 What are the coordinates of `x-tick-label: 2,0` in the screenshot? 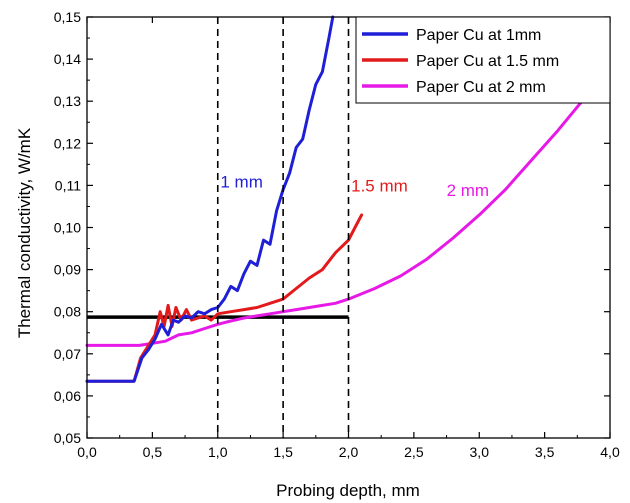 It's located at (349, 452).